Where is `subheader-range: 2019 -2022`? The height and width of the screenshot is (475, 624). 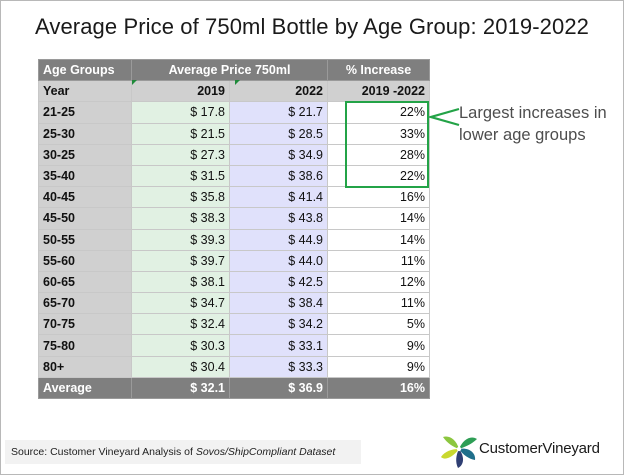 subheader-range: 2019 -2022 is located at coordinates (378, 91).